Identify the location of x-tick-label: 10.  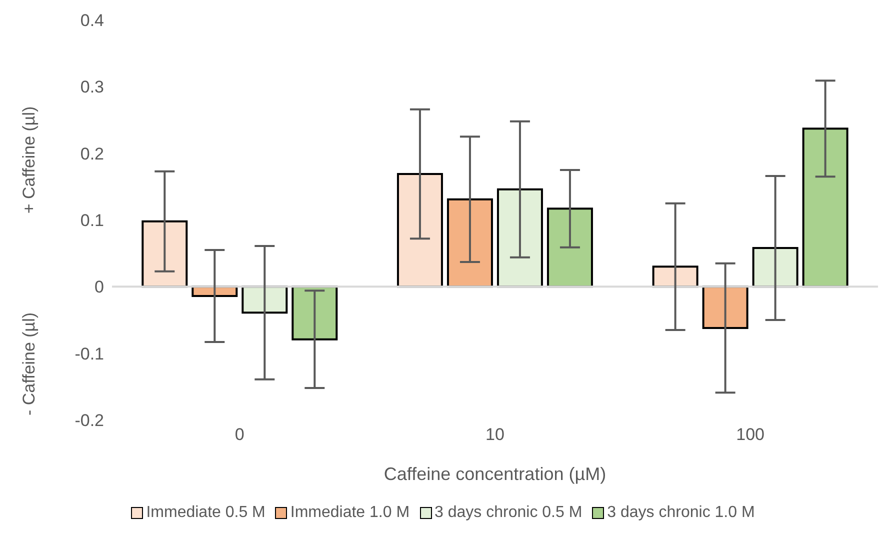
(495, 434).